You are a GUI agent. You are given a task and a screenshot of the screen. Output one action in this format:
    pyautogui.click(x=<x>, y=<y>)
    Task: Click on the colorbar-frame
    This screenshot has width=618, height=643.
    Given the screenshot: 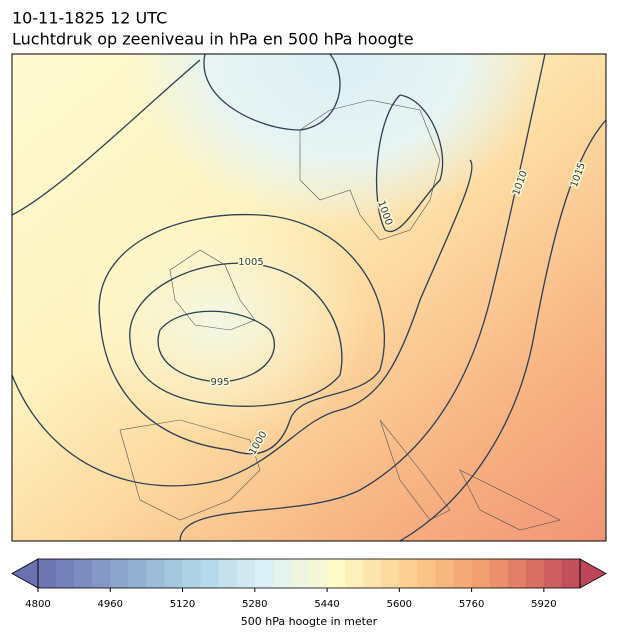 What is the action you would take?
    pyautogui.click(x=309, y=573)
    